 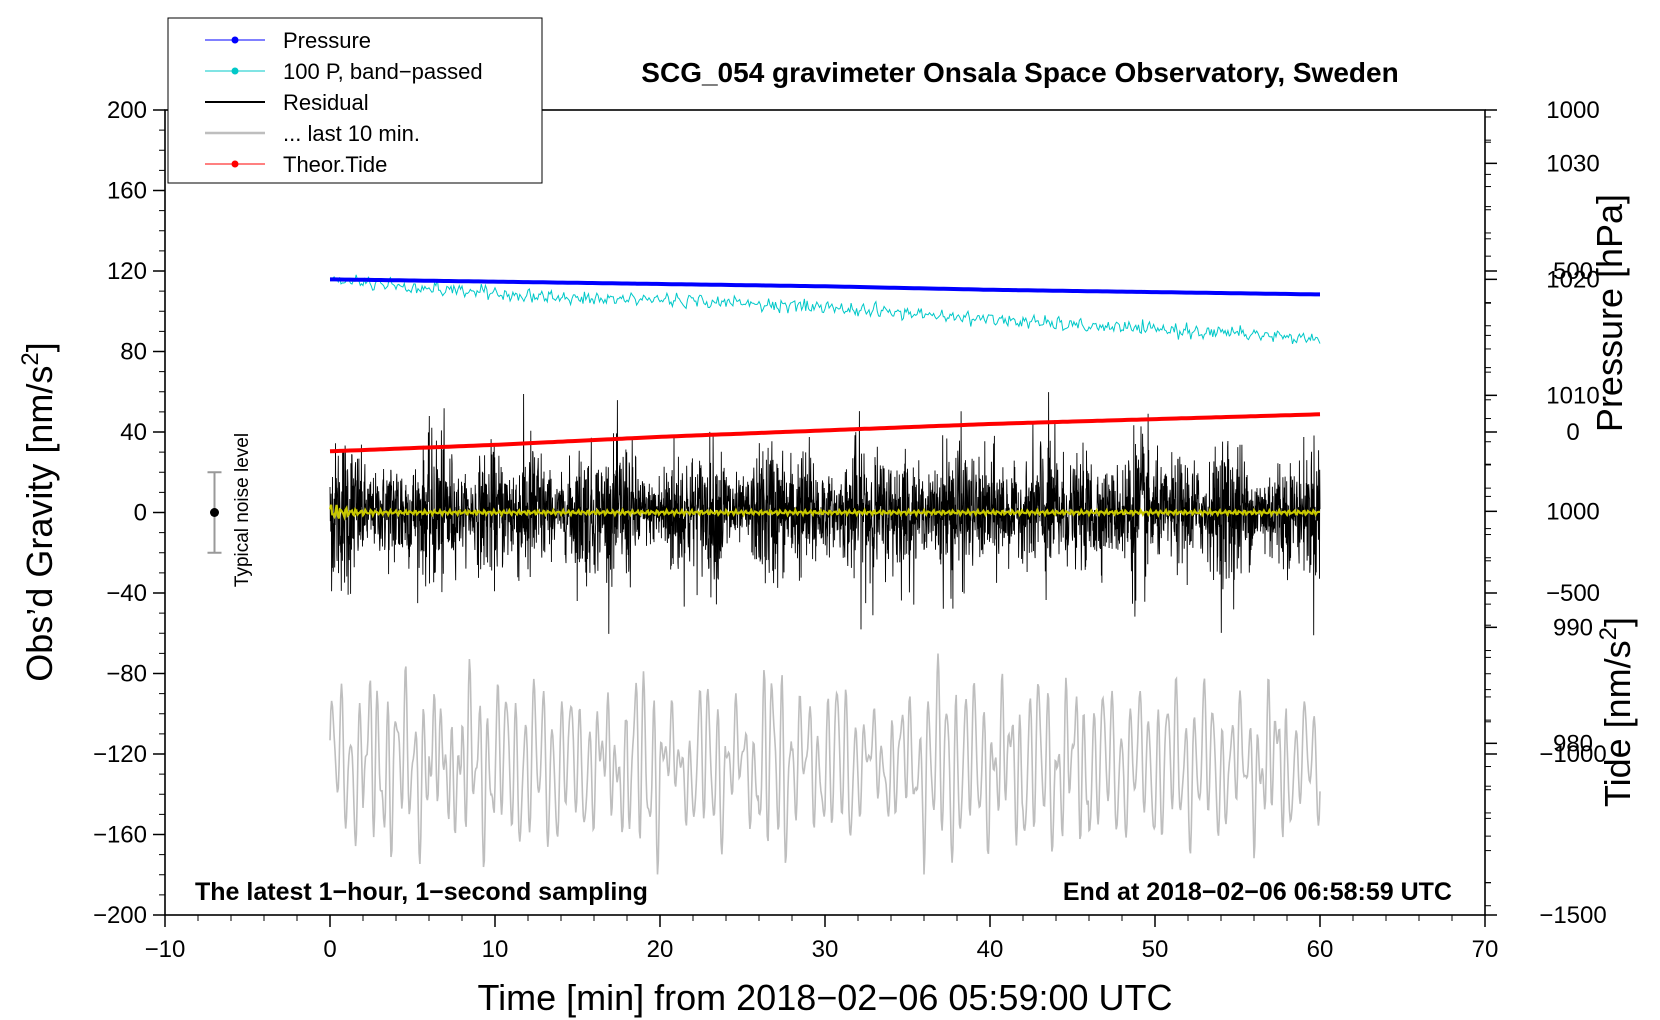 I want to click on y-tick-label-left: 120, so click(x=127, y=271).